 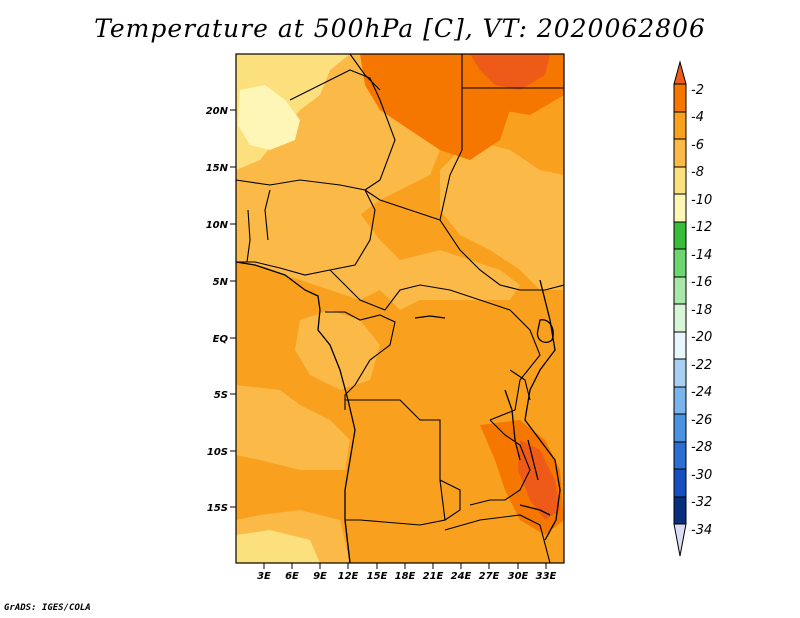 What do you see at coordinates (435, 107) in the screenshot?
I see `field-libya-egypt` at bounding box center [435, 107].